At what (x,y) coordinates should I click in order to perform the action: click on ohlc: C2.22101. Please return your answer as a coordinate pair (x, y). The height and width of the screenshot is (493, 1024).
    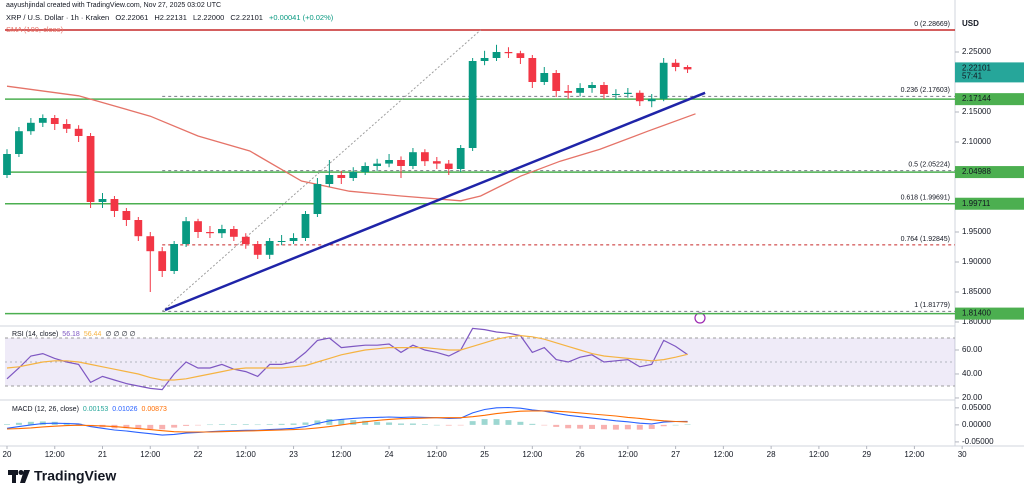
    Looking at the image, I should click on (246, 17).